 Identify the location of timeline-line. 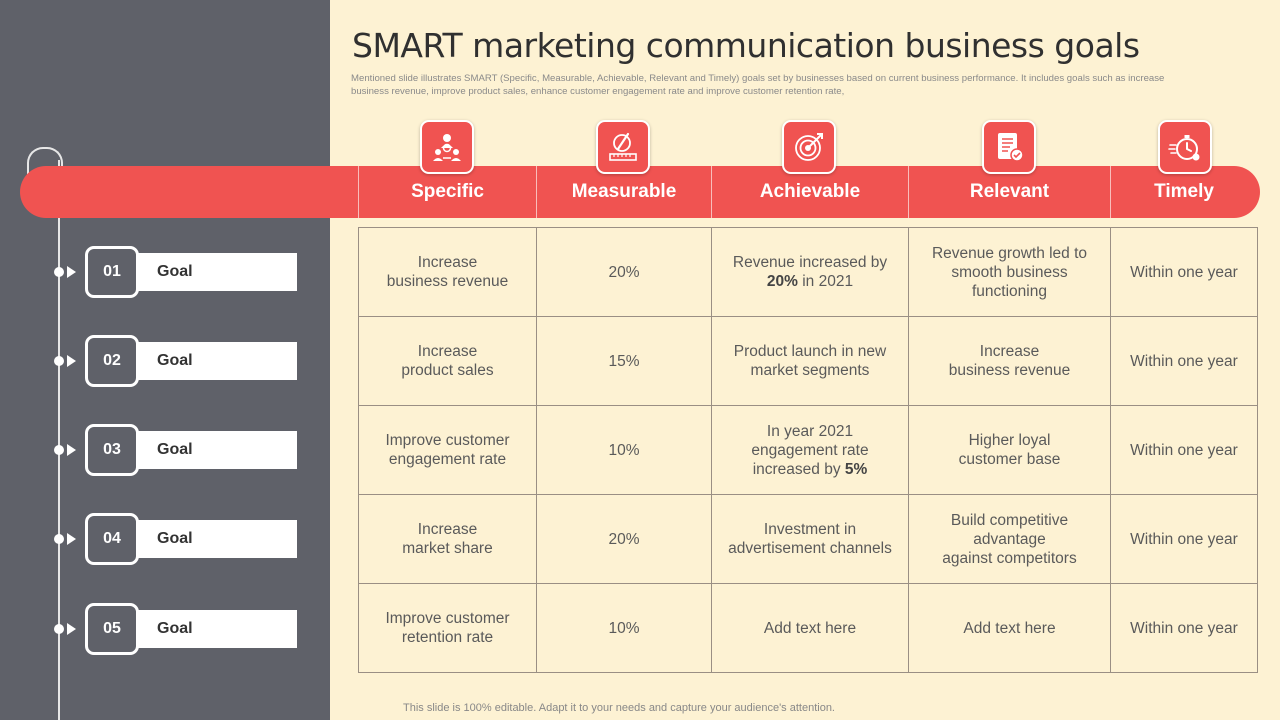
(59, 440).